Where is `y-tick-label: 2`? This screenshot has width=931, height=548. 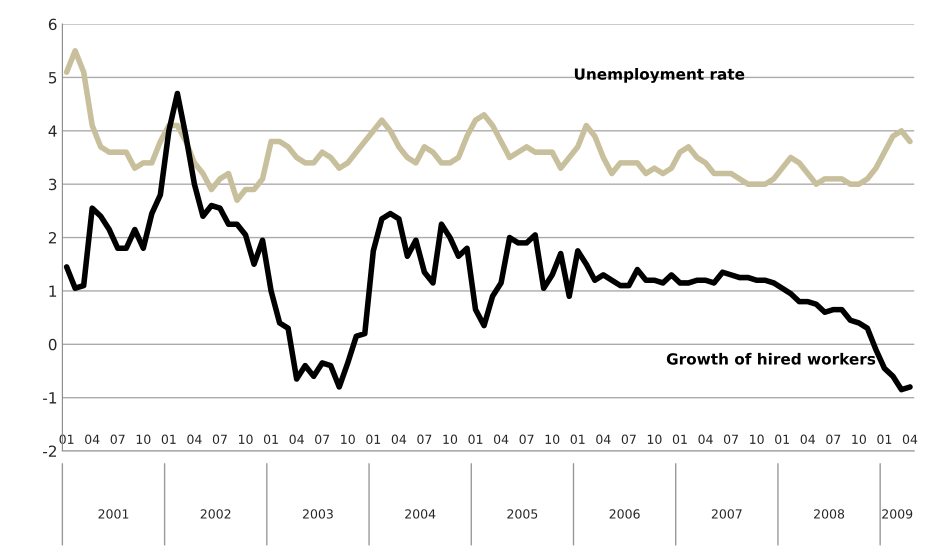
y-tick-label: 2 is located at coordinates (52, 238).